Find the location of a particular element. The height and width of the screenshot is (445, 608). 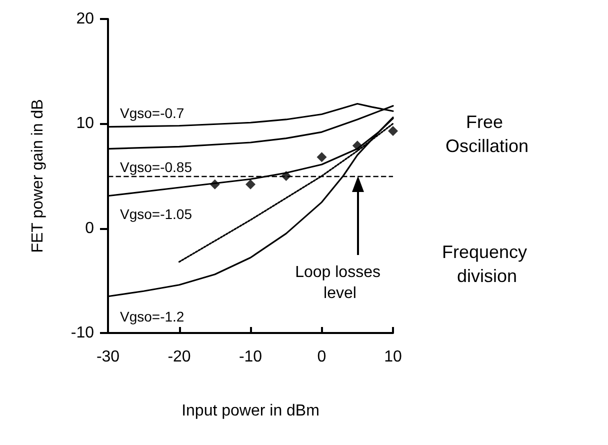

series-label: Vgso=-1.2 is located at coordinates (152, 316).